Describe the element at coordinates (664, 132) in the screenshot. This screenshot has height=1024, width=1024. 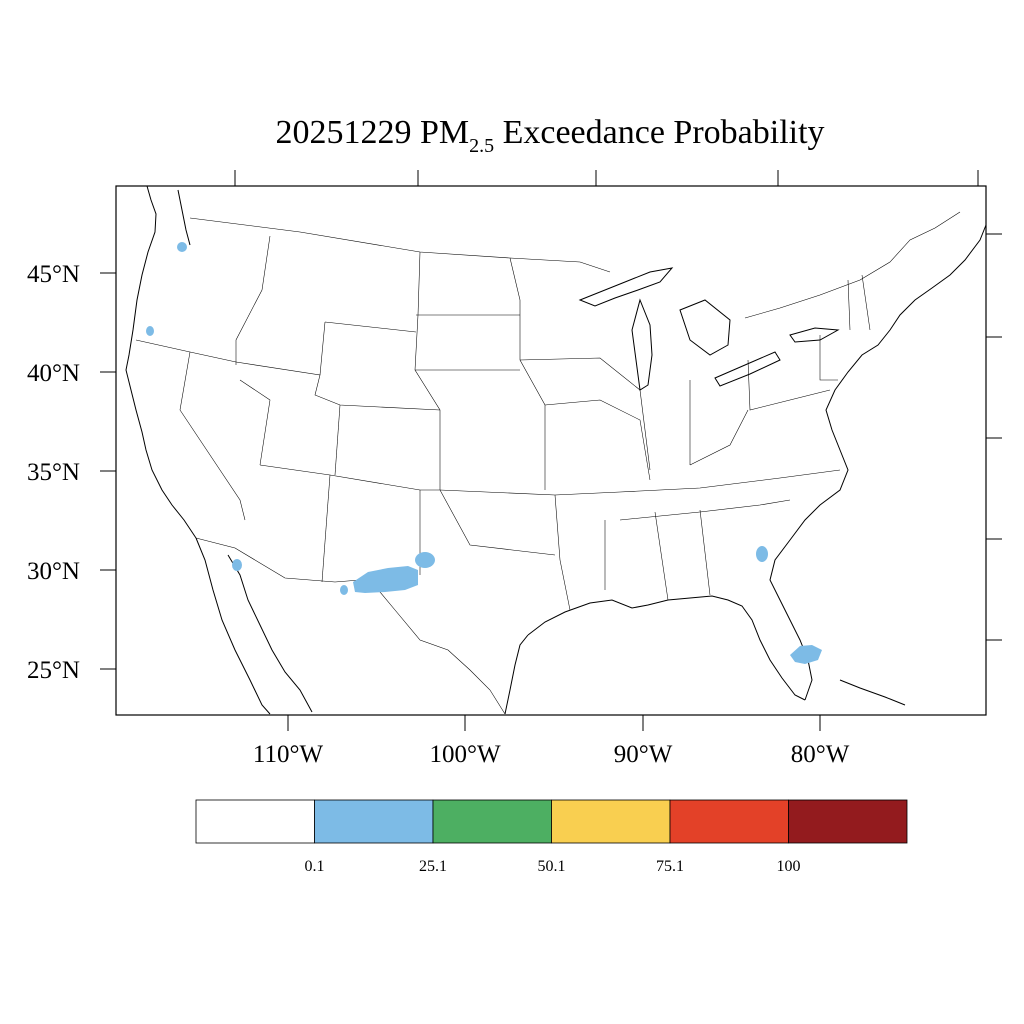
I see `title-suffix: Exceedance Probability` at that location.